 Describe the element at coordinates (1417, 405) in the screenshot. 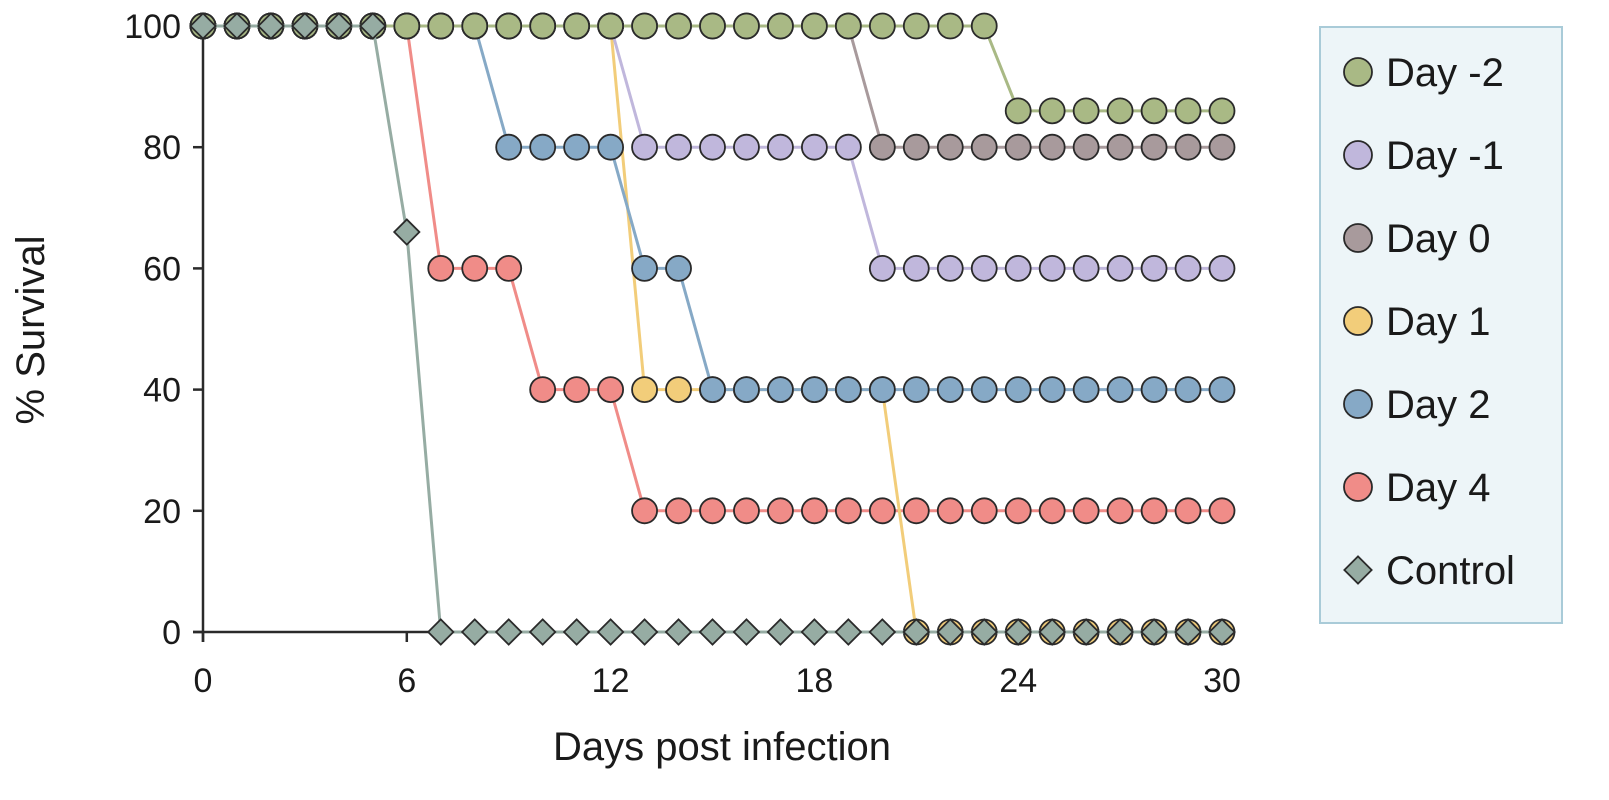

I see `legend-item-day-2: Day 2` at that location.